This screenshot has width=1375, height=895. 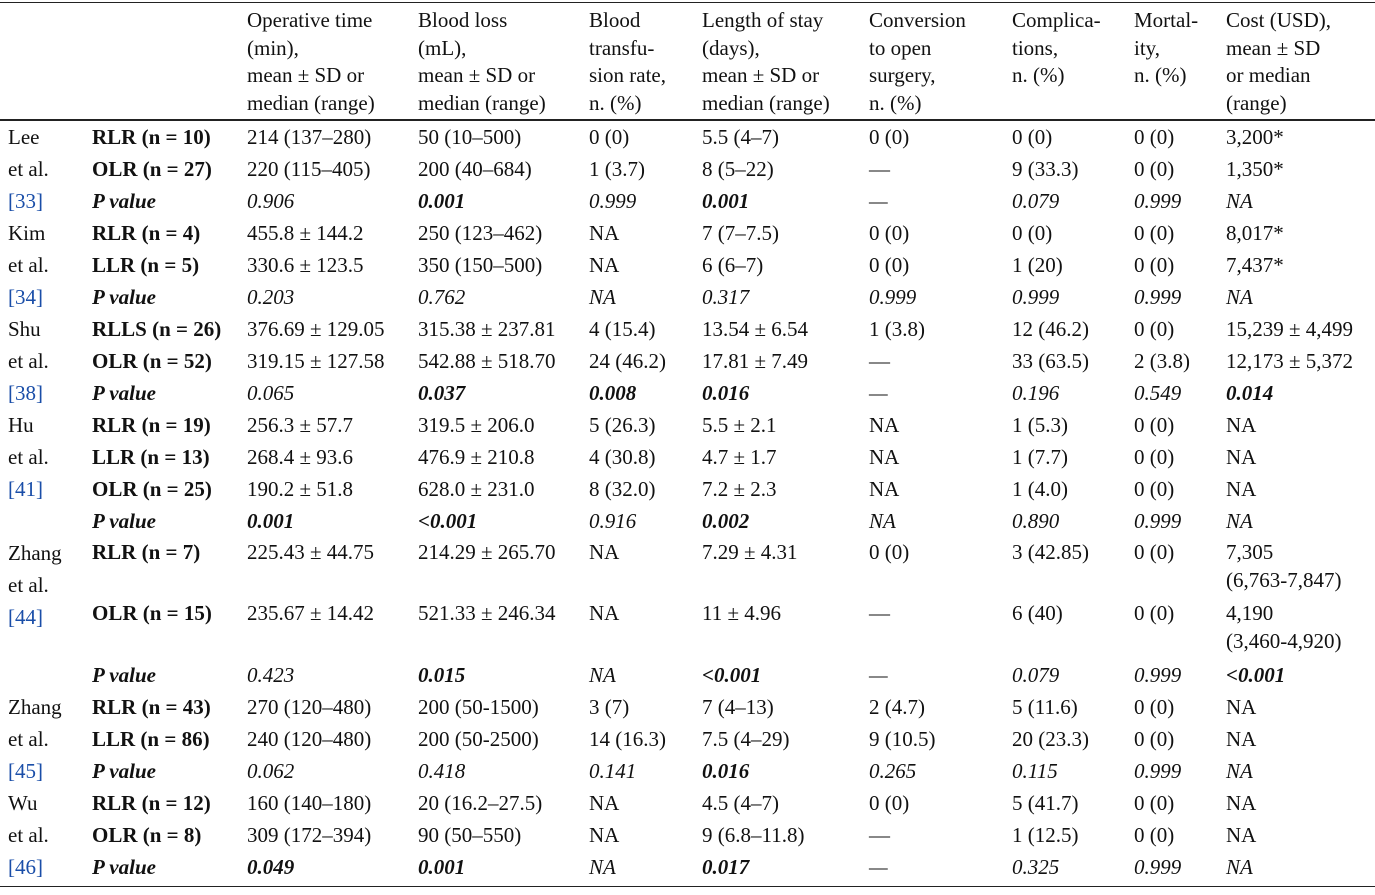 What do you see at coordinates (1250, 613) in the screenshot?
I see `cell-line: 4,190` at bounding box center [1250, 613].